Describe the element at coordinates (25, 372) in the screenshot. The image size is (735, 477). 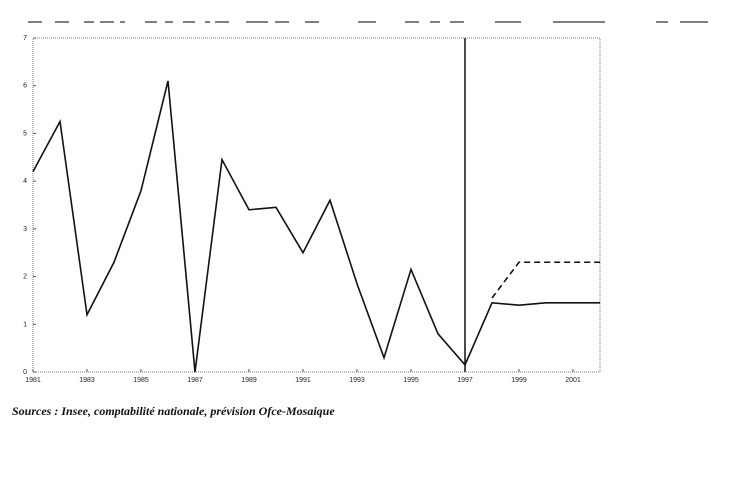
I see `y-tick-label: 0` at that location.